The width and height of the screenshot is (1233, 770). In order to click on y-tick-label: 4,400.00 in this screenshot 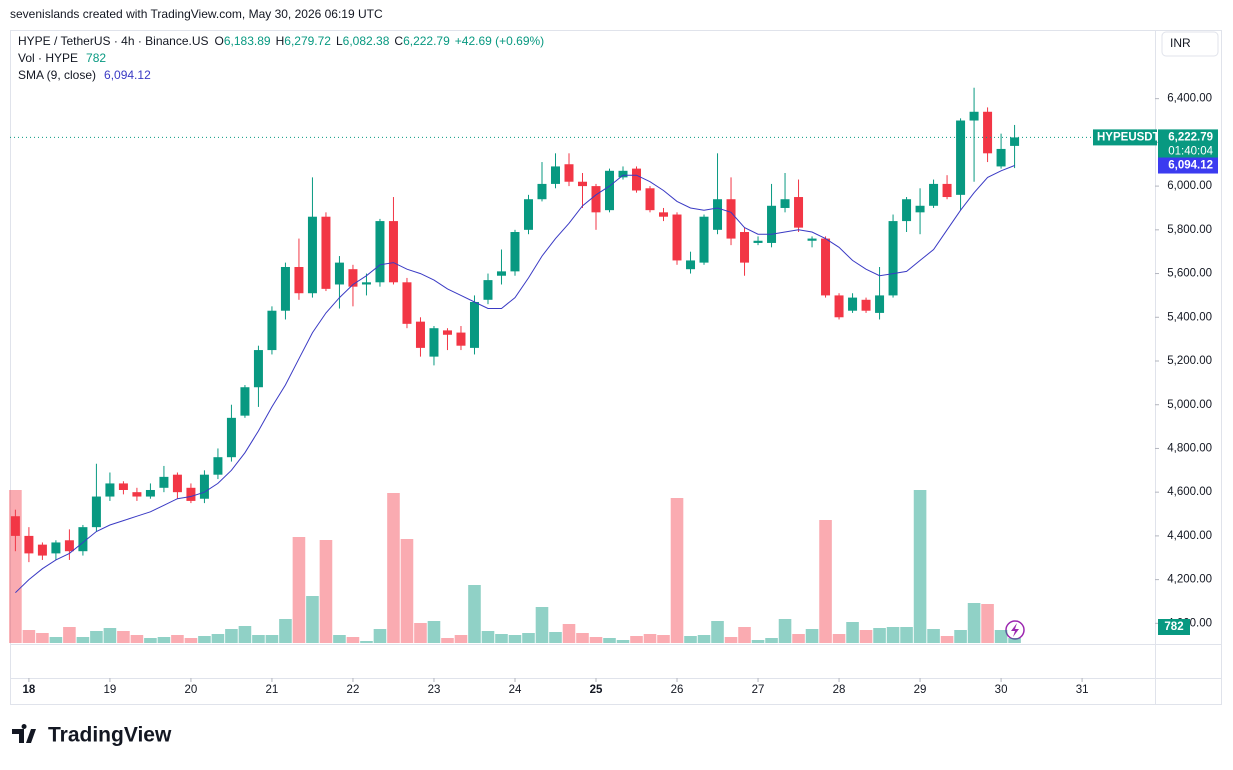, I will do `click(1189, 536)`.